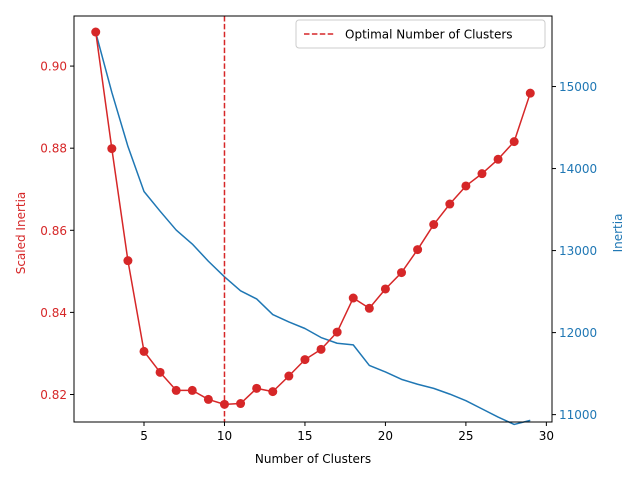 The height and width of the screenshot is (480, 640). I want to click on y-axis-right: 11000 12000 13000 14000 15000, so click(574, 251).